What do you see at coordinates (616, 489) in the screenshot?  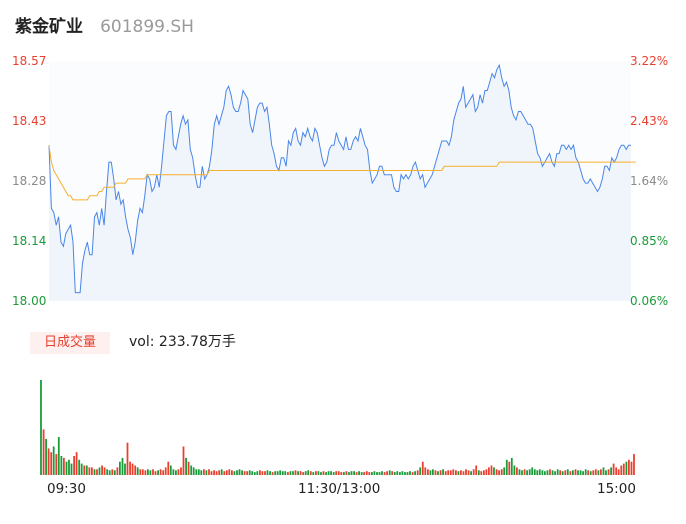 I see `x-tick-close: 15:00` at bounding box center [616, 489].